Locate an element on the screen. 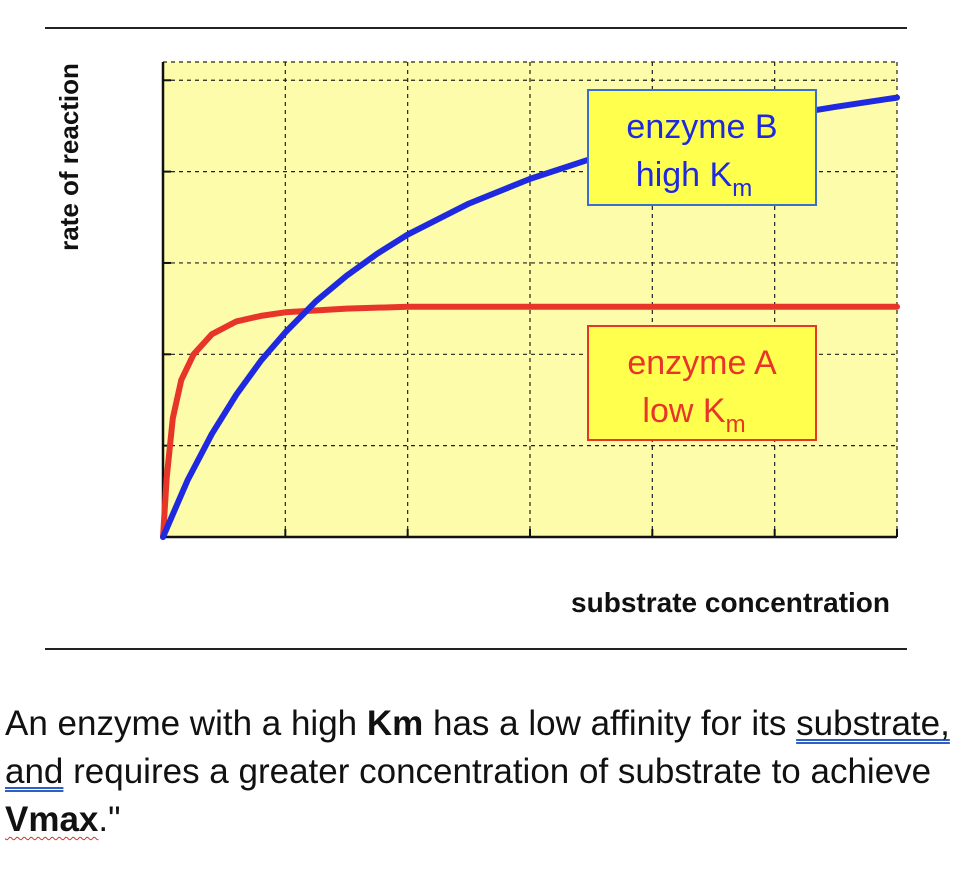  label-enzyme-b-box is located at coordinates (702, 147).